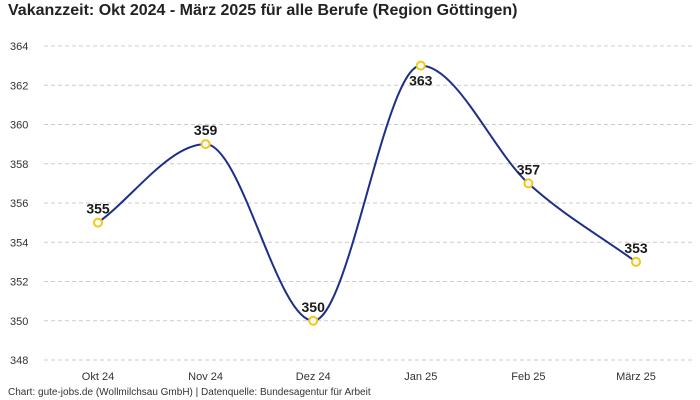  Describe the element at coordinates (19, 243) in the screenshot. I see `y-tick-label: 354` at that location.